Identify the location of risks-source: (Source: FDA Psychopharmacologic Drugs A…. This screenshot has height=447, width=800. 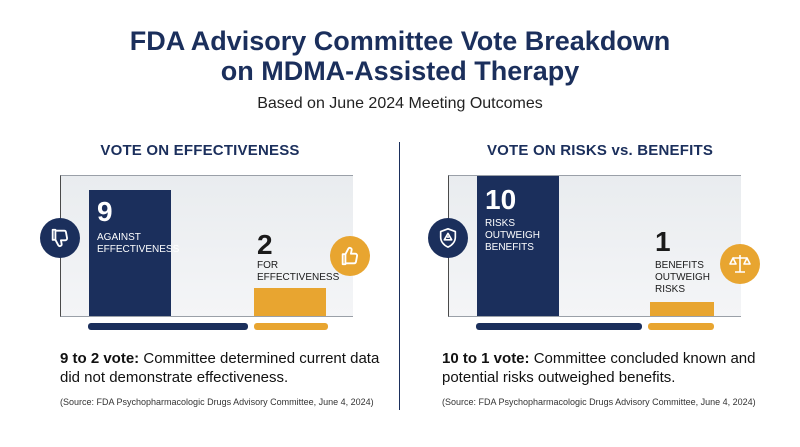
(599, 402).